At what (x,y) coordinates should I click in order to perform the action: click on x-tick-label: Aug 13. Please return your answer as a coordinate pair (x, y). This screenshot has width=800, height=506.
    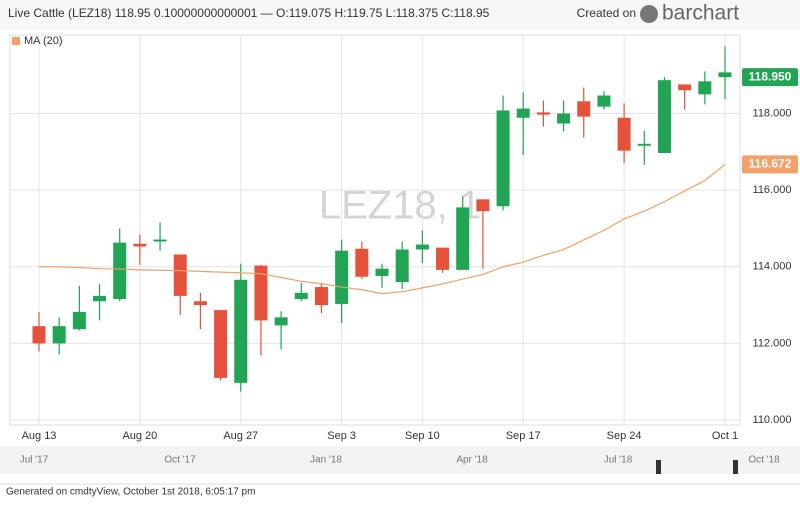
    Looking at the image, I should click on (39, 436).